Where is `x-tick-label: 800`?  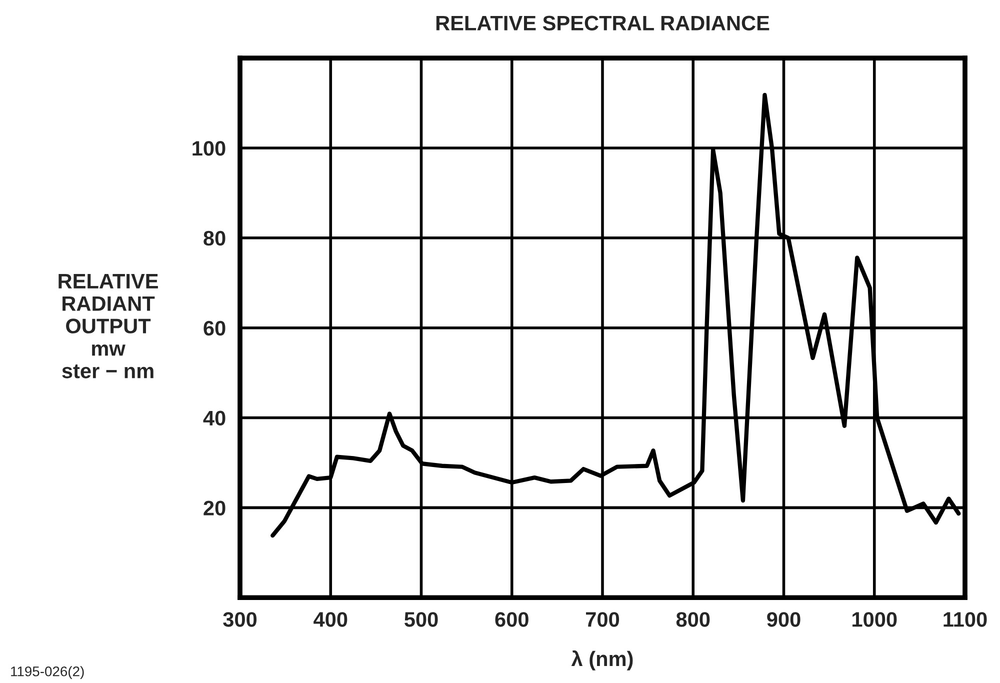
x-tick-label: 800 is located at coordinates (693, 619).